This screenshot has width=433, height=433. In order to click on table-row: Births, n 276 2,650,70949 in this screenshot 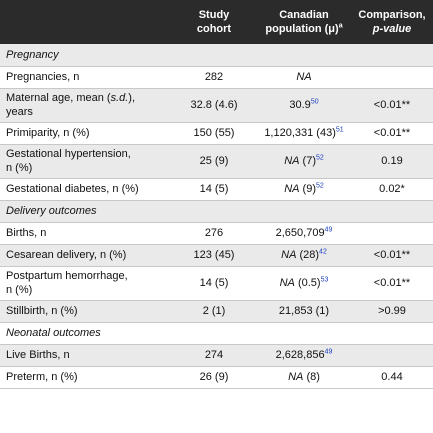, I will do `click(216, 233)`.